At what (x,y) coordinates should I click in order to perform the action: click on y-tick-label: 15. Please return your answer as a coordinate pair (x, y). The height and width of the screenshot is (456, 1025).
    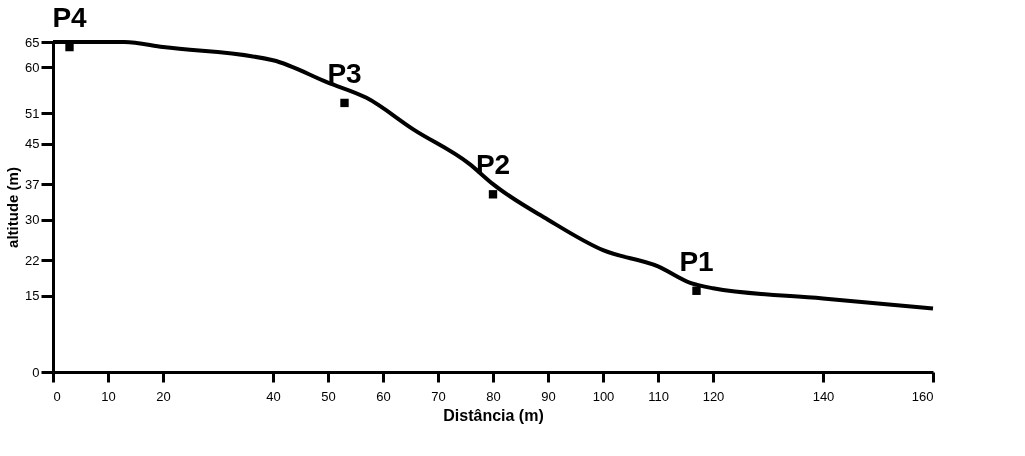
    Looking at the image, I should click on (32, 296).